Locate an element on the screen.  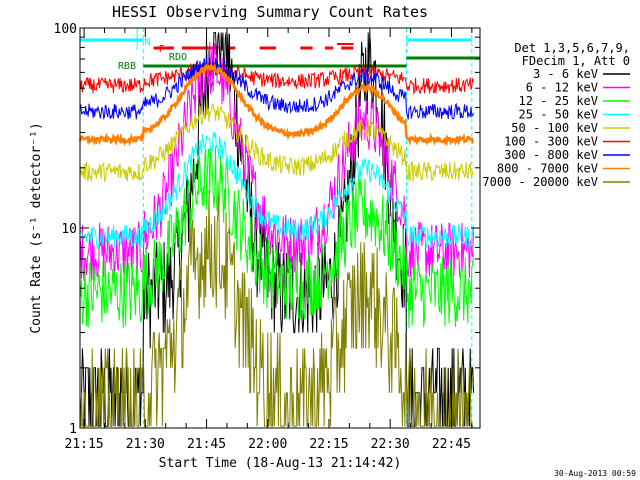
legend-label: 3 - 6 keV is located at coordinates (565, 74).